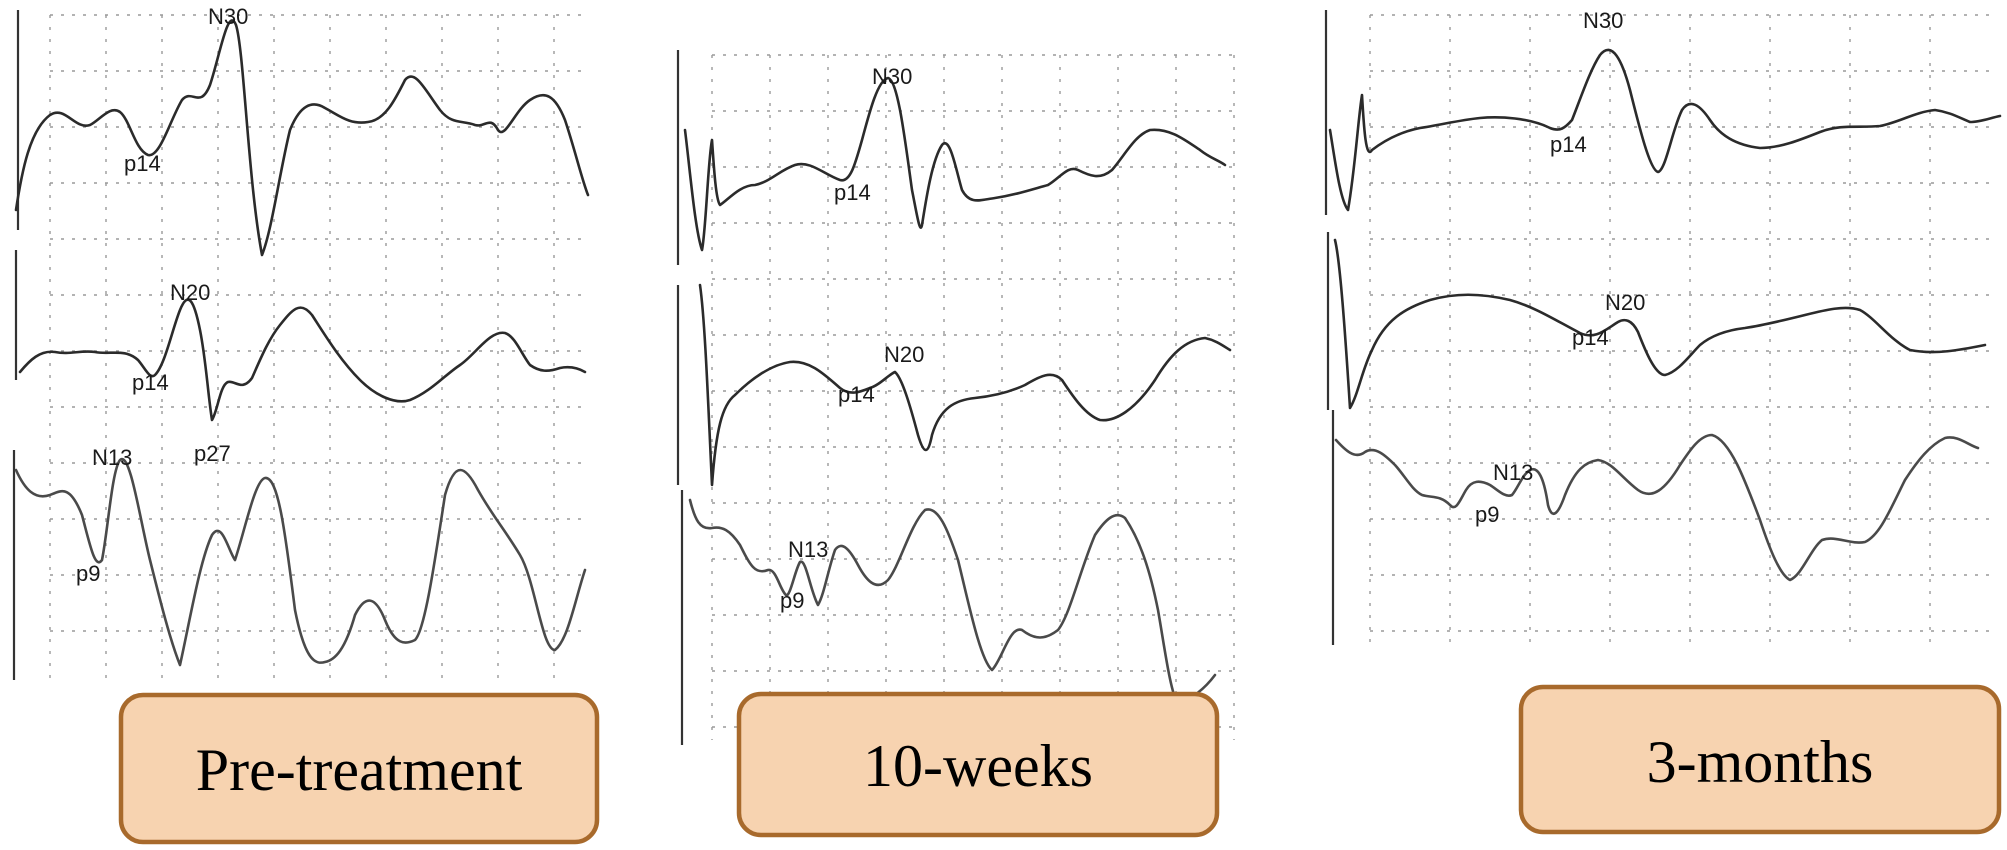 This screenshot has height=850, width=2007. I want to click on peak-p27: p27, so click(212, 453).